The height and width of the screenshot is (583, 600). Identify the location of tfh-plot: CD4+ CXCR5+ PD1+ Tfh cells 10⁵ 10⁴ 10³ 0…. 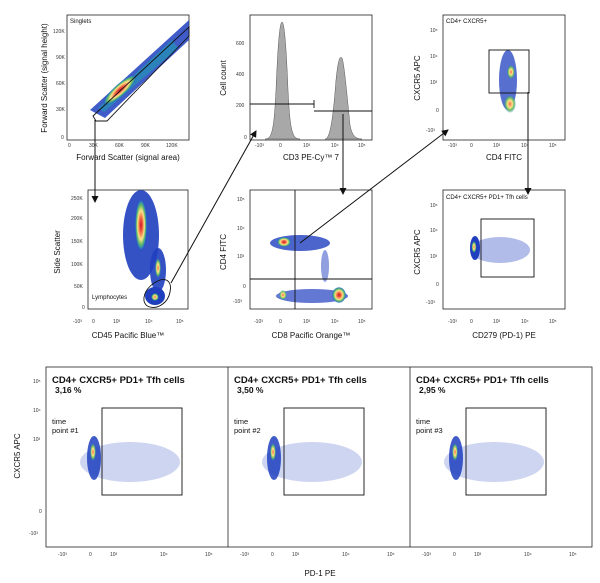
(489, 264).